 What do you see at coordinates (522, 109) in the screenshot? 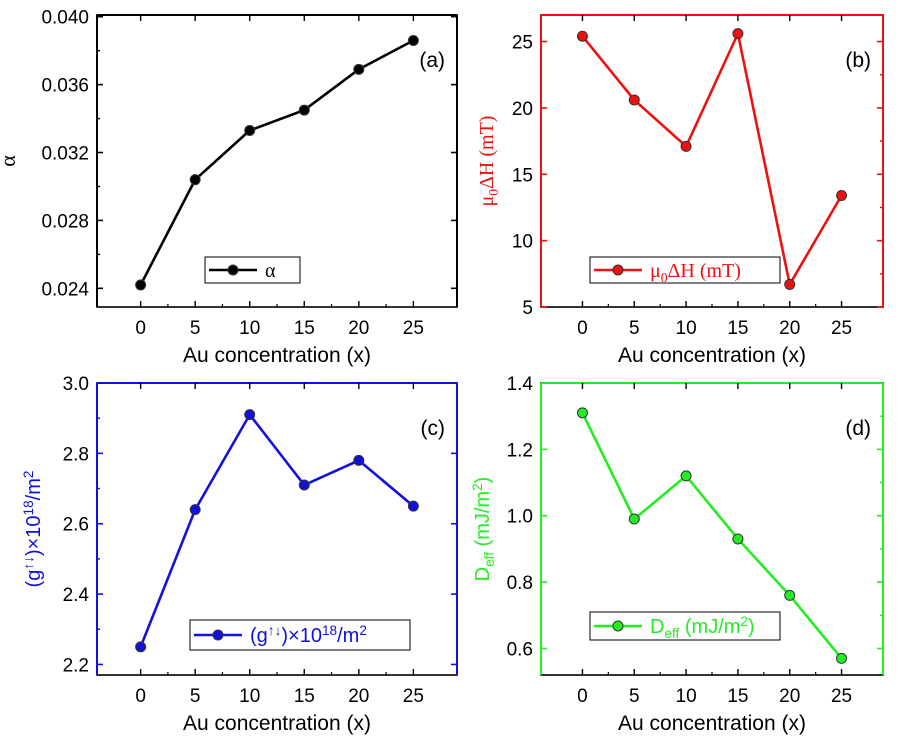
I see `y-tick-label: 20` at bounding box center [522, 109].